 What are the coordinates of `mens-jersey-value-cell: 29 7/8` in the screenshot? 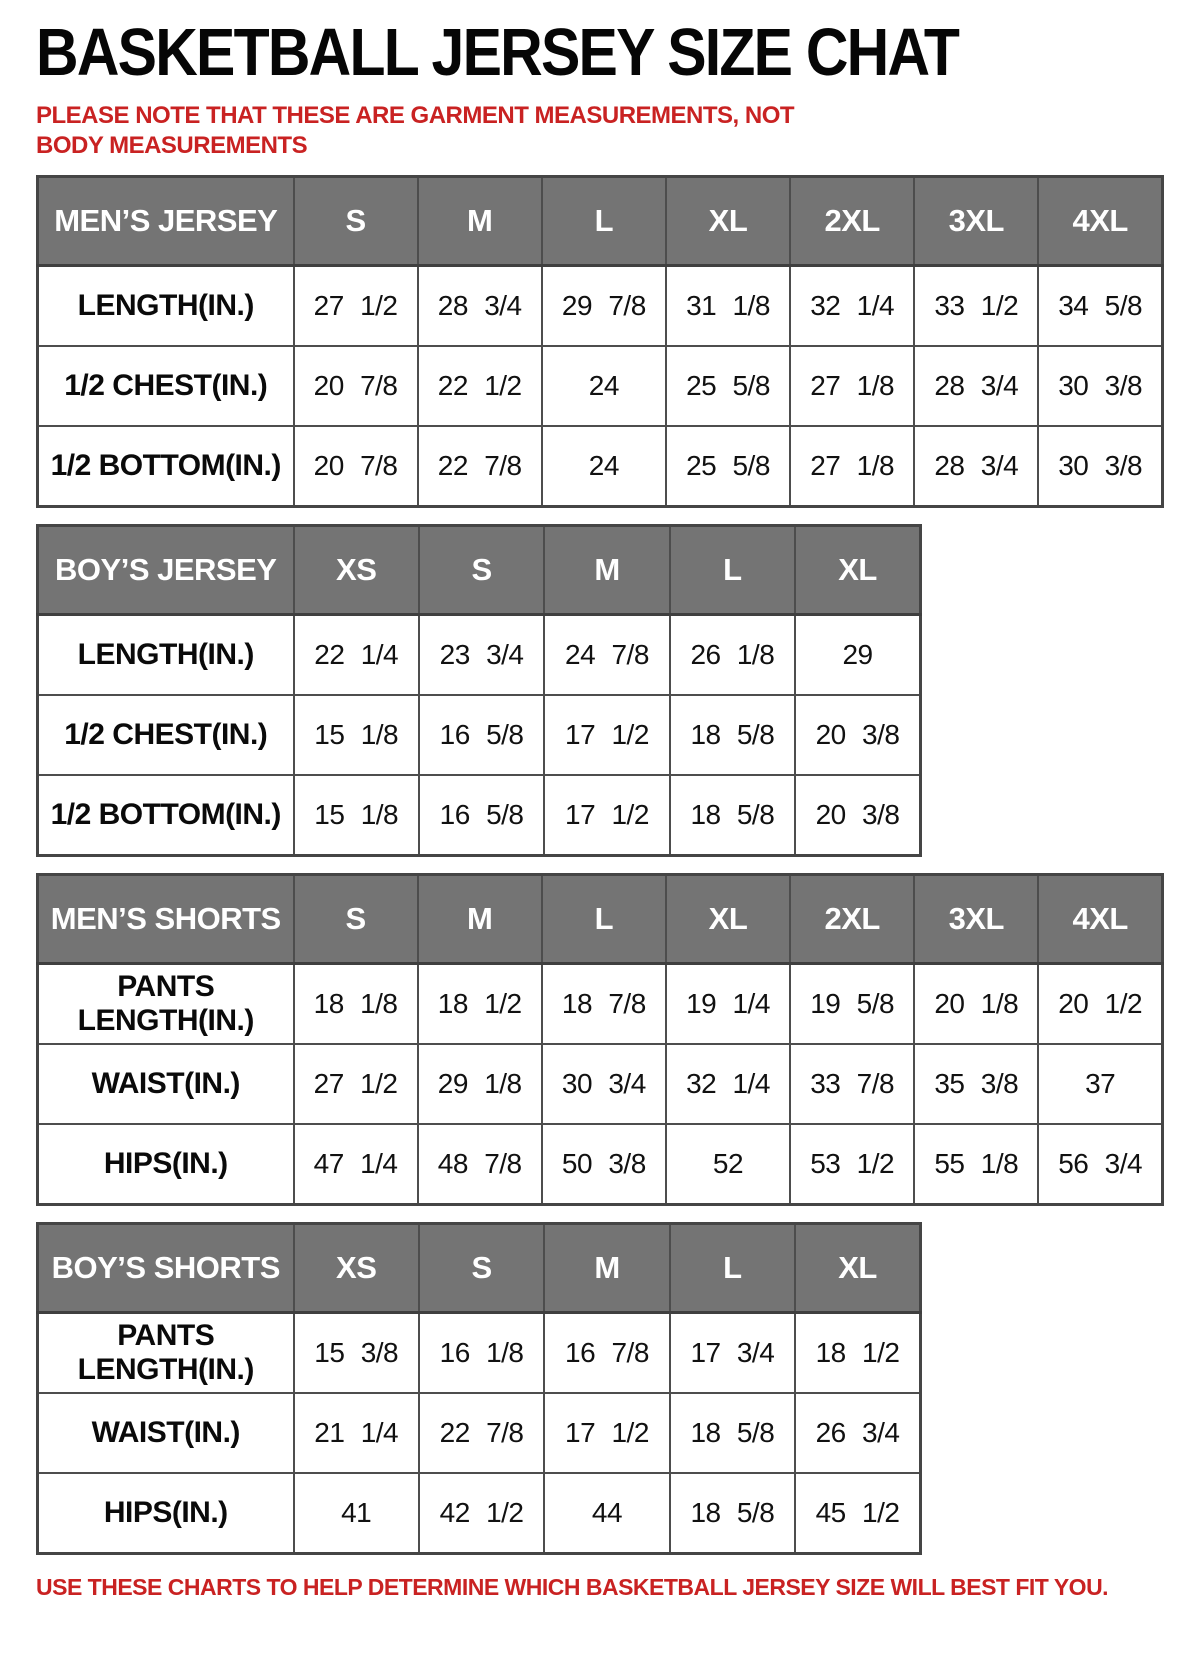 It's located at (603, 305).